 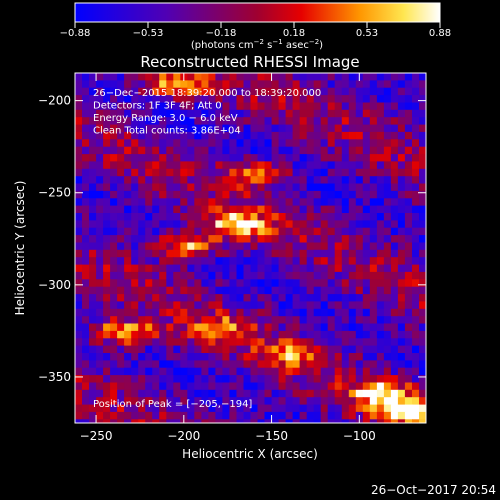 I want to click on peak-position-label: Position of Peak = [−205,−194], so click(x=172, y=404).